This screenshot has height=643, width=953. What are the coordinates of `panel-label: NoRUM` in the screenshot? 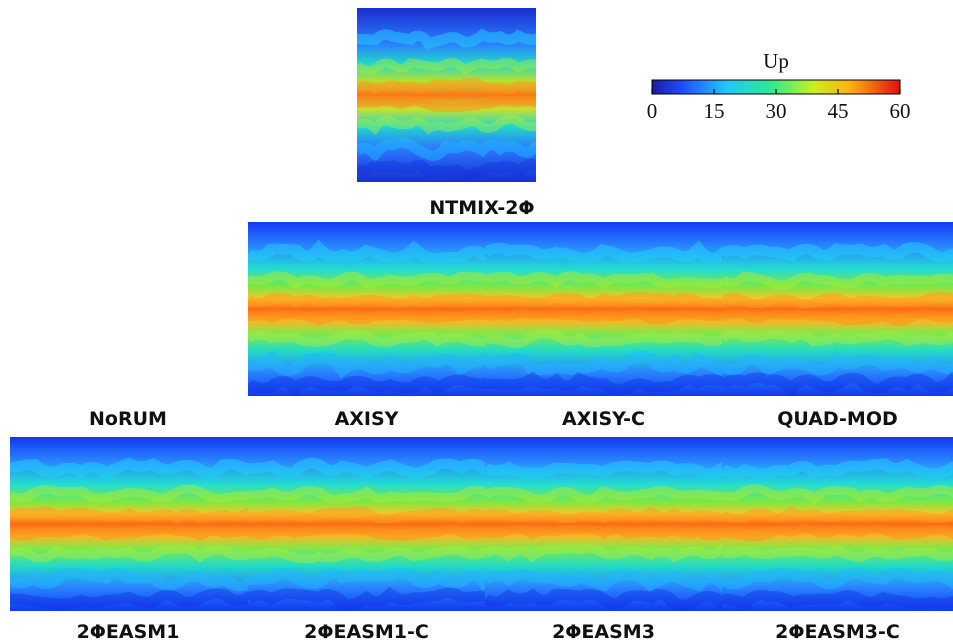 It's located at (128, 419).